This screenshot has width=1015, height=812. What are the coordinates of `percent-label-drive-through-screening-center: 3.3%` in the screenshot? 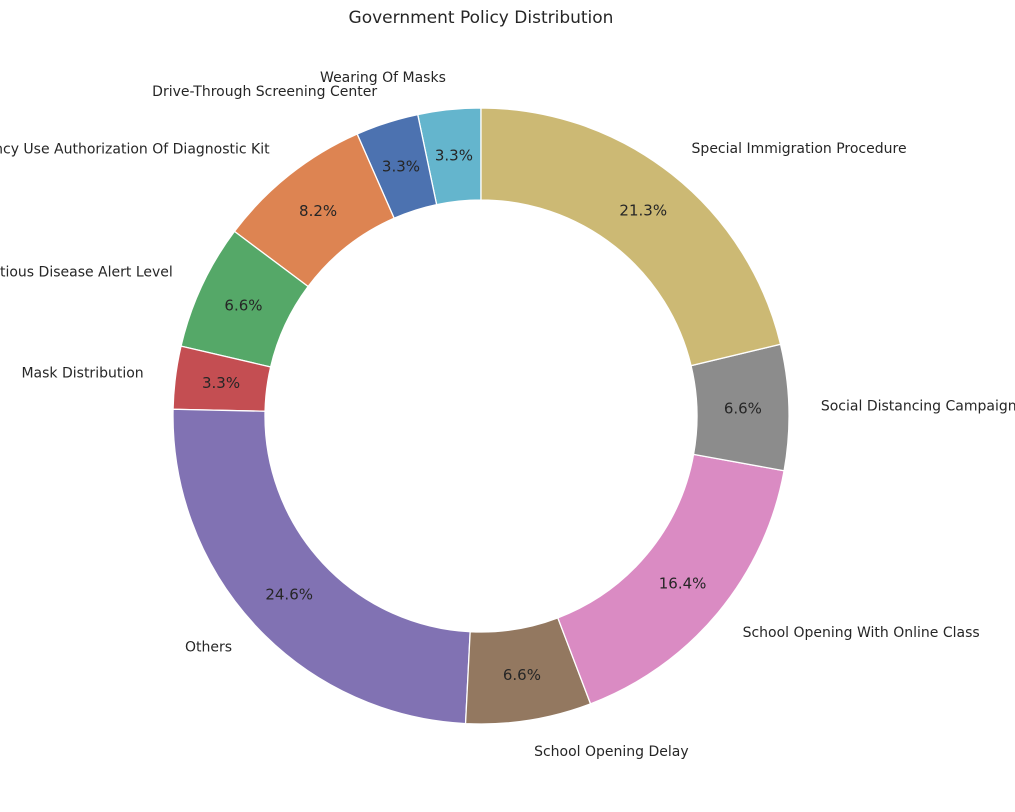 It's located at (401, 167).